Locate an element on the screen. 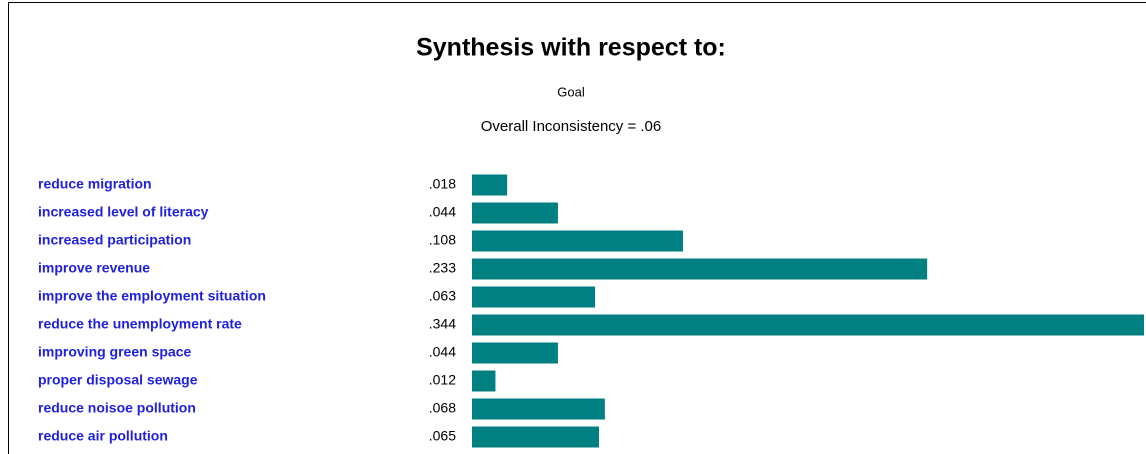  value-label: .233 is located at coordinates (442, 268).